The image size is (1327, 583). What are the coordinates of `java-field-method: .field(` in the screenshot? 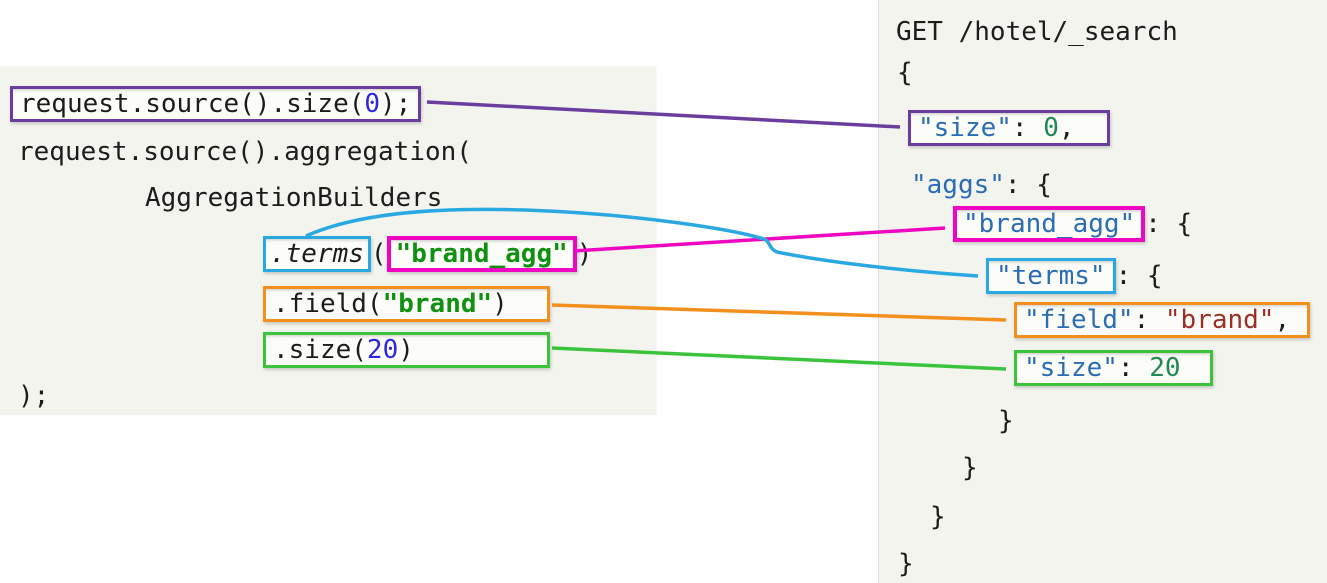 It's located at (328, 304).